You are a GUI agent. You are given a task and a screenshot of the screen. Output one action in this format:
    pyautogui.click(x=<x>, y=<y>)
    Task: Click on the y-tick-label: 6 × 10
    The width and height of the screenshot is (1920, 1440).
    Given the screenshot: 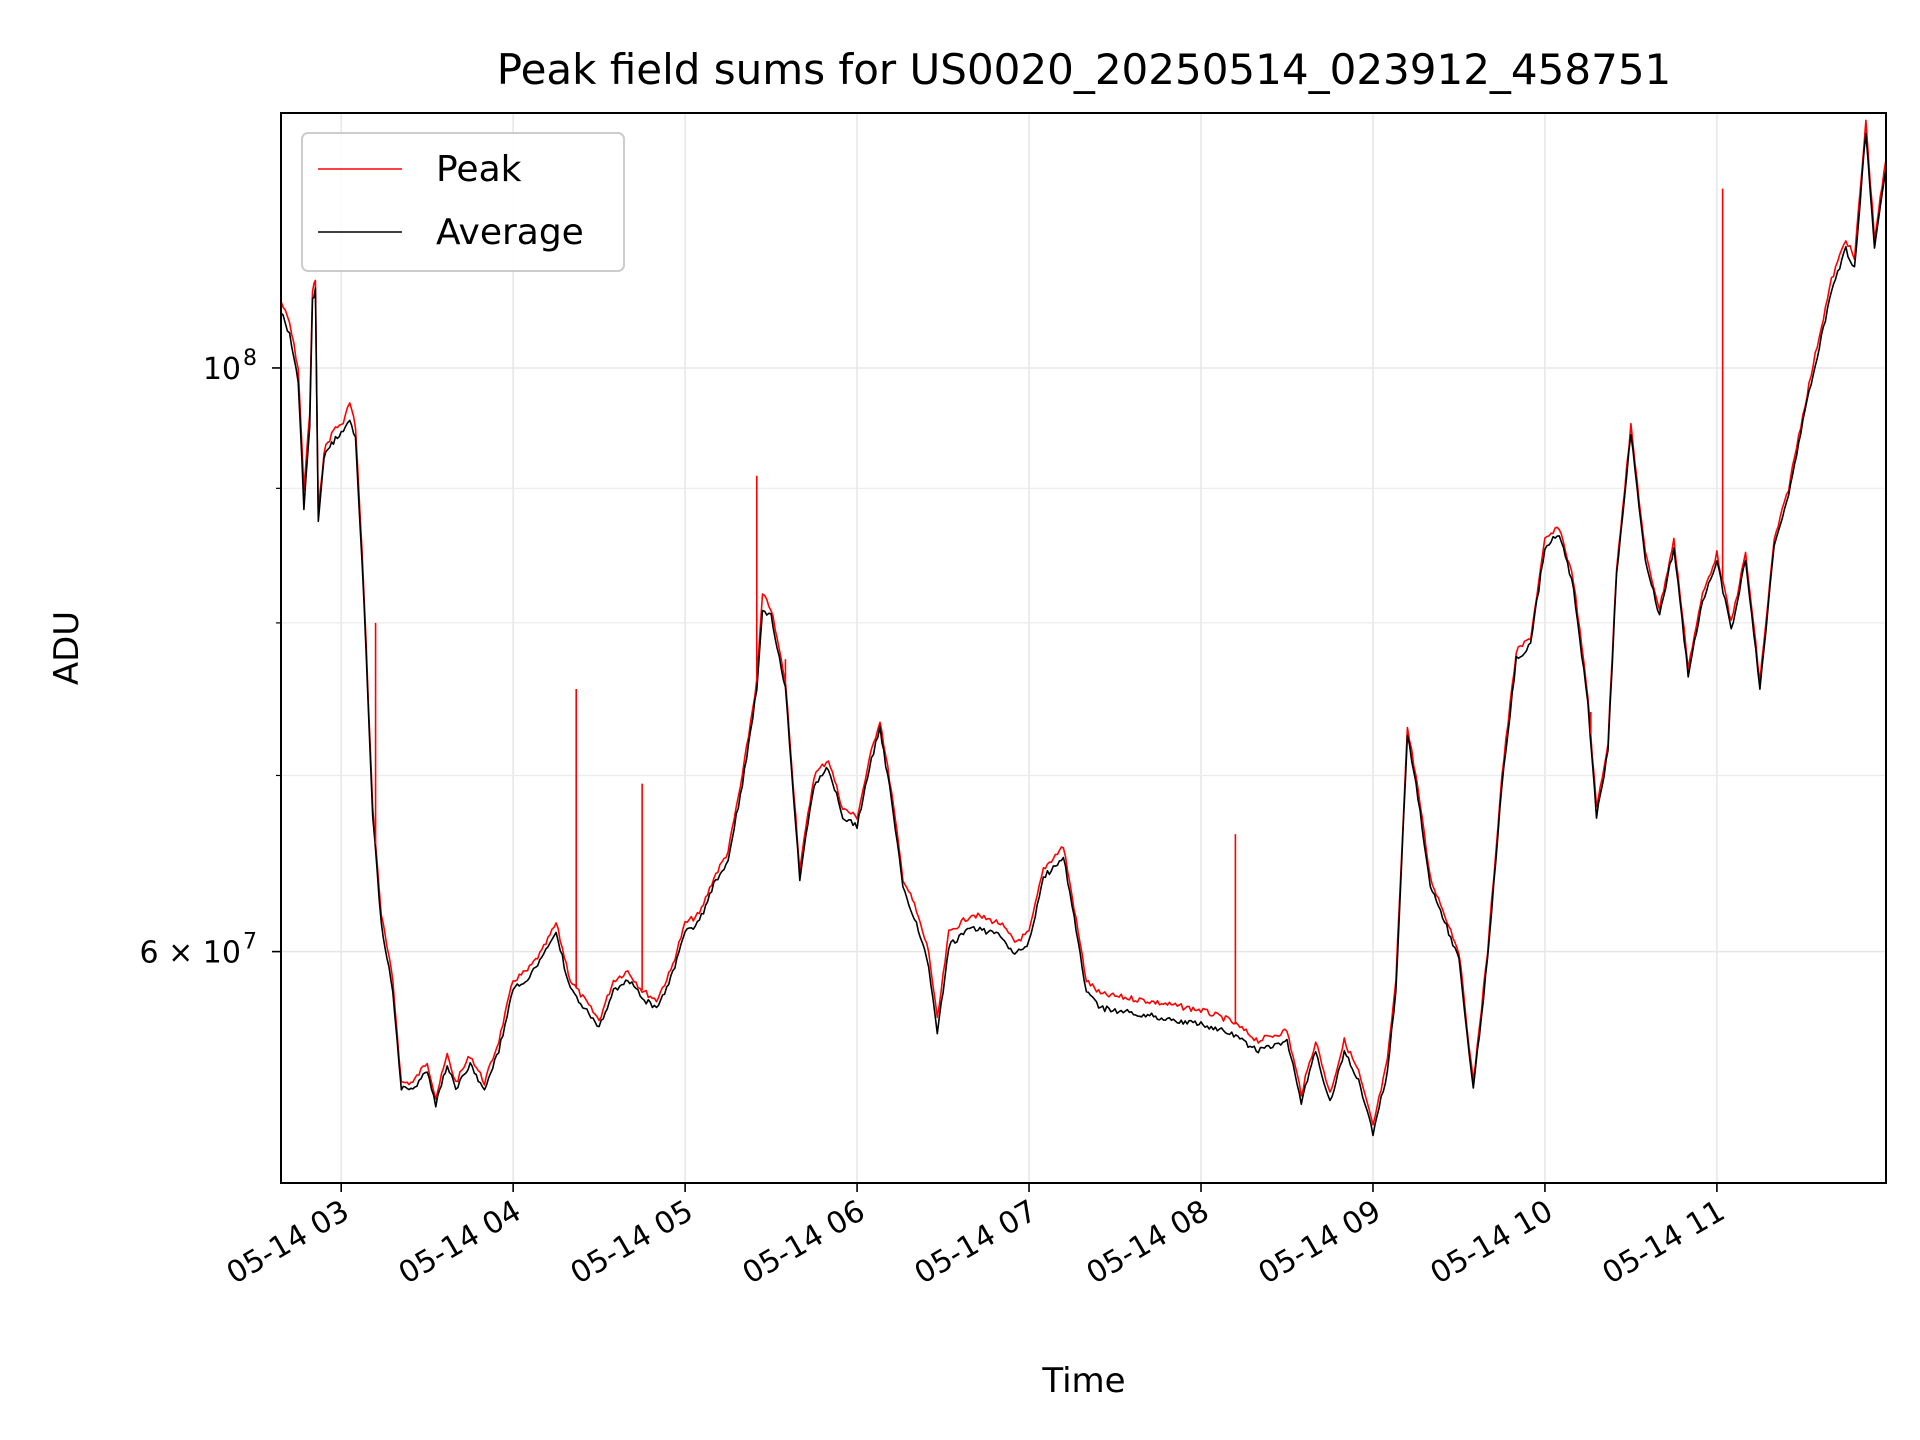 What is the action you would take?
    pyautogui.click(x=190, y=953)
    